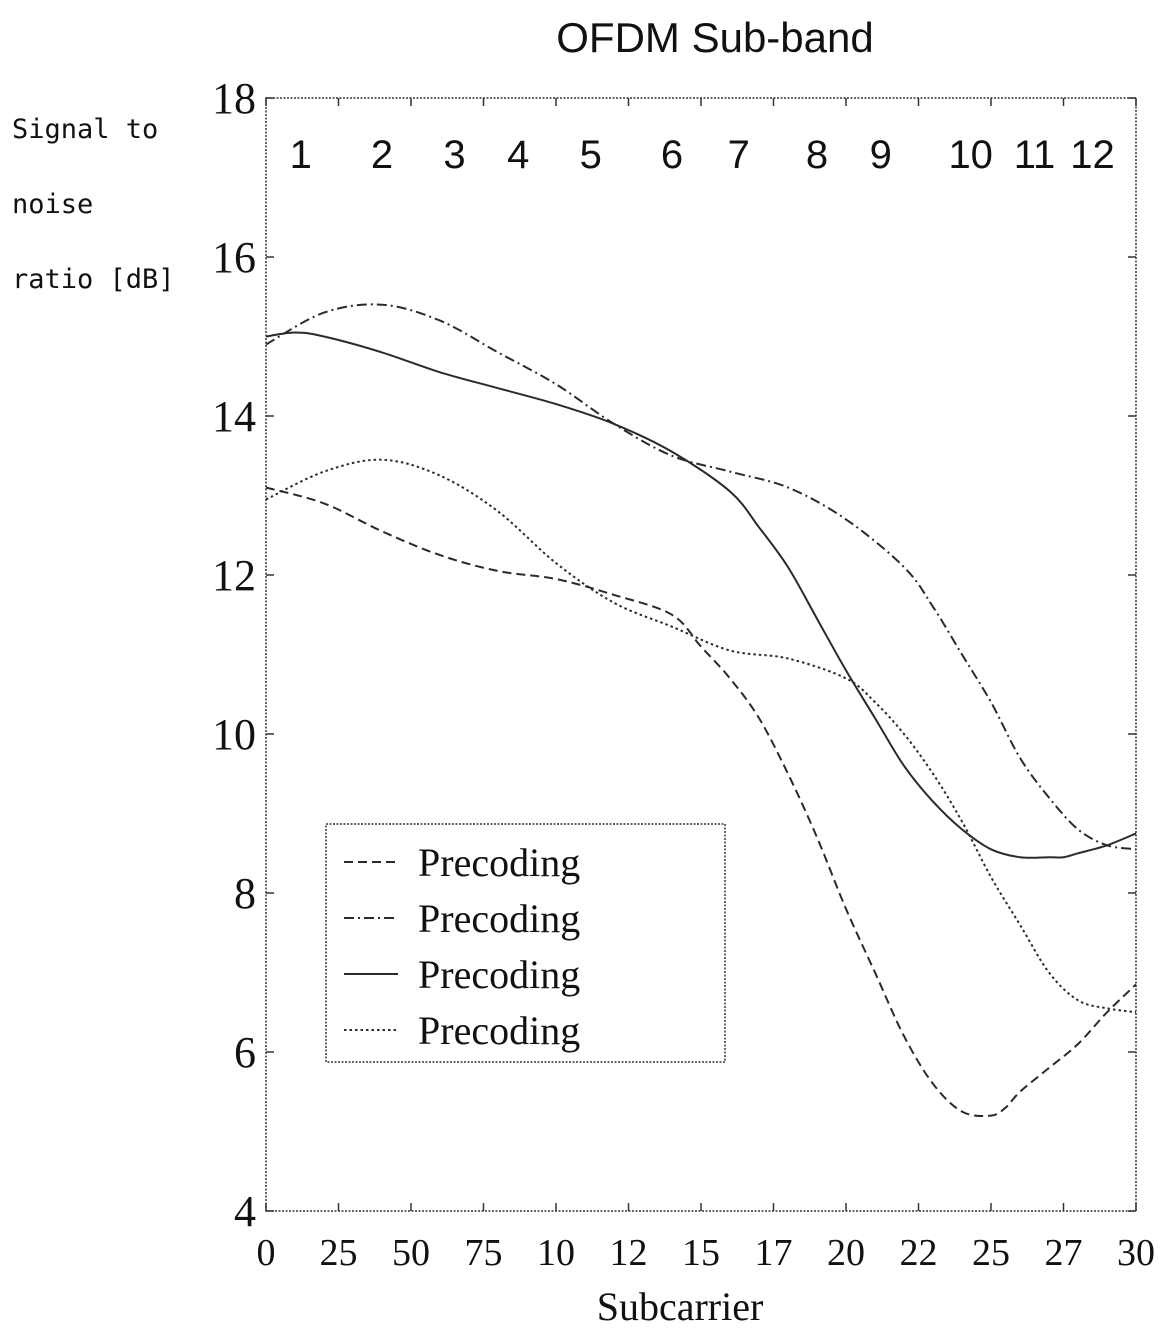 The height and width of the screenshot is (1333, 1165). Describe the element at coordinates (234, 257) in the screenshot. I see `y-tick-label: 16` at that location.